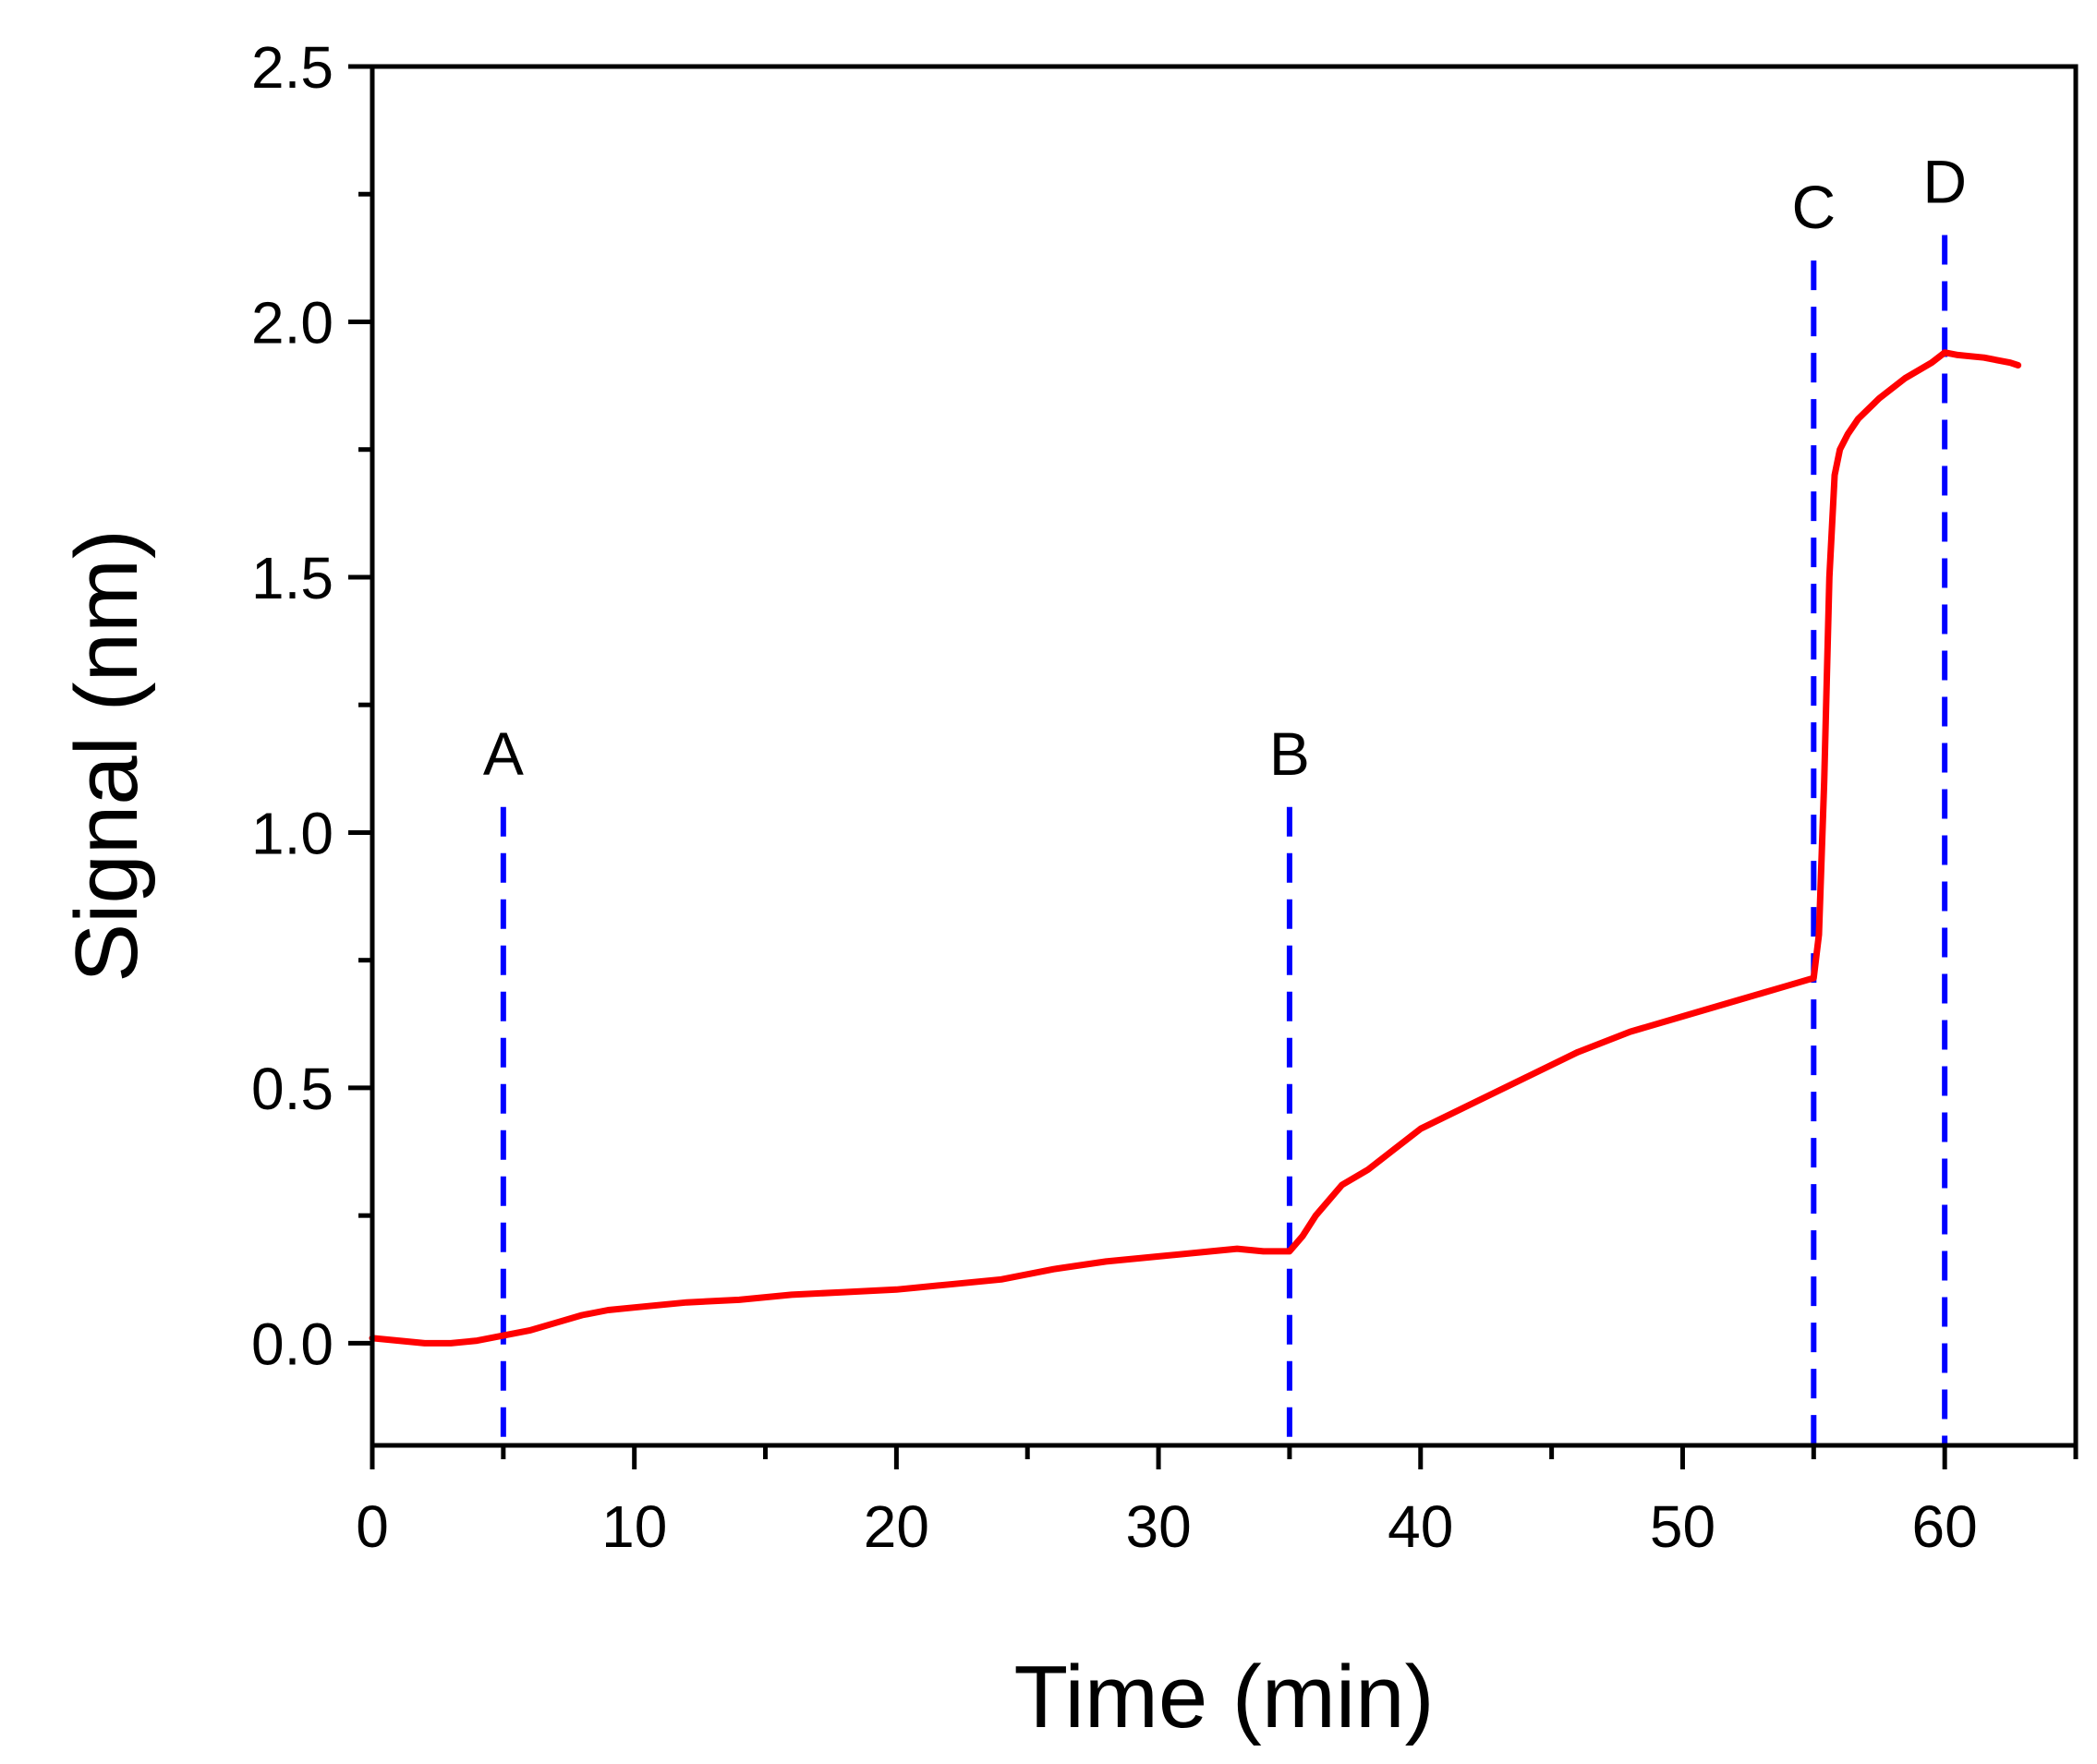 The height and width of the screenshot is (1764, 2097). Describe the element at coordinates (1814, 207) in the screenshot. I see `marker-label-c: C` at that location.